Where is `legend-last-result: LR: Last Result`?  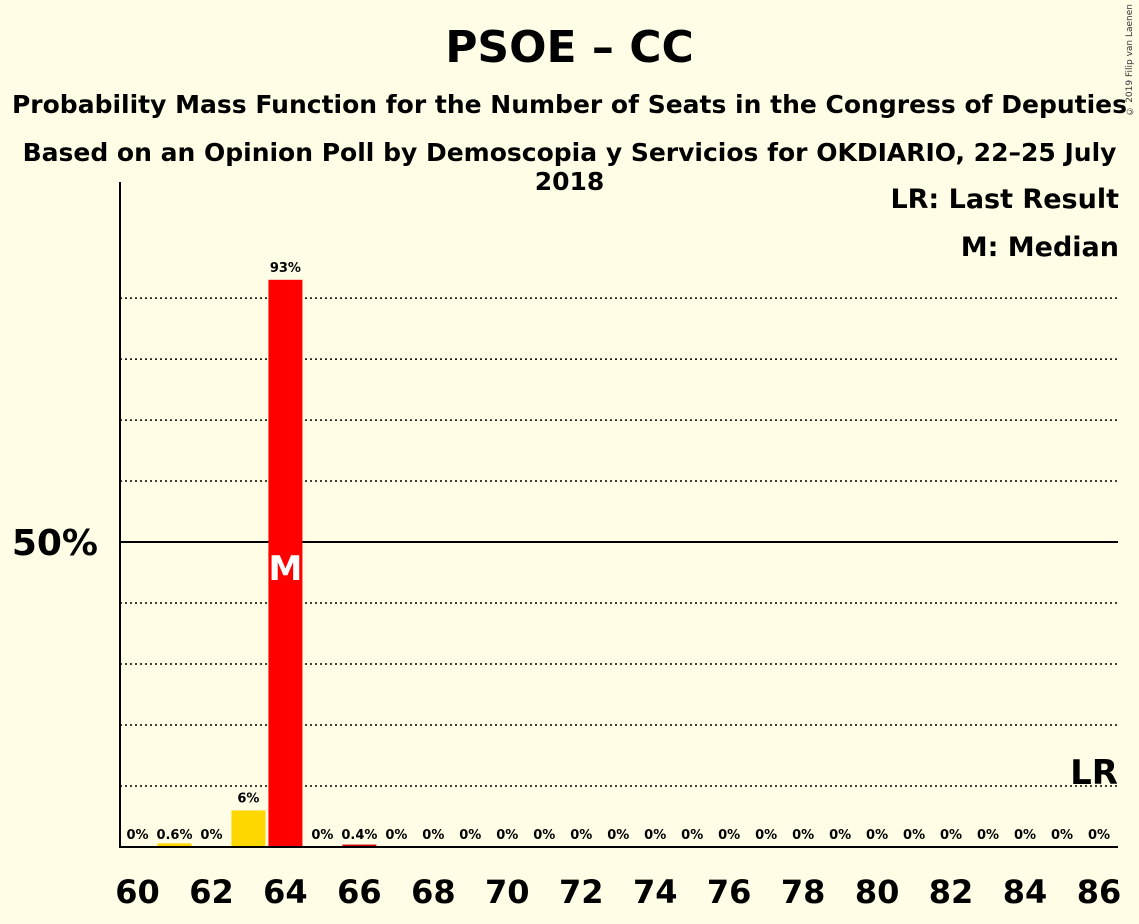 legend-last-result: LR: Last Result is located at coordinates (1004, 199).